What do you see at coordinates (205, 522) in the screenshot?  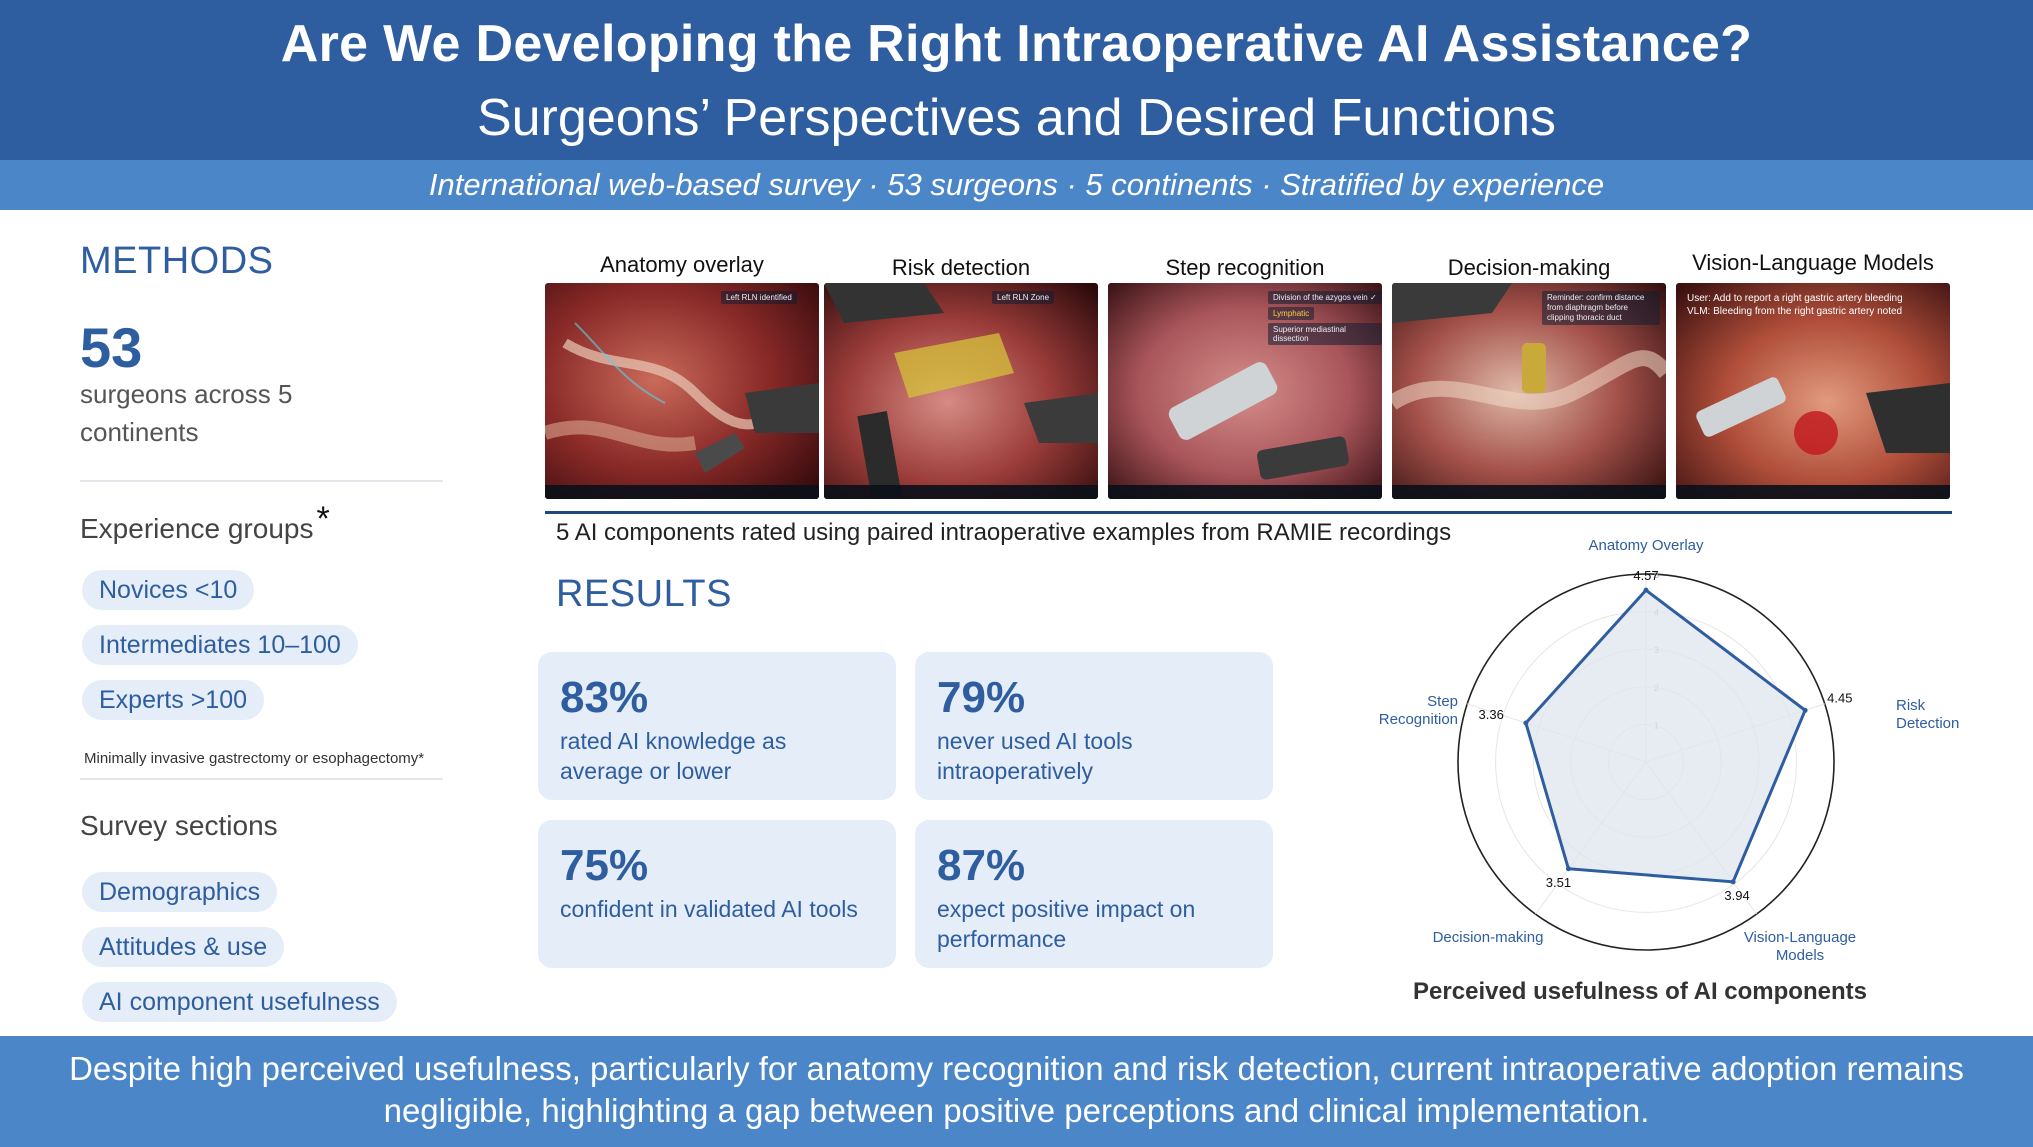 I see `experience-heading: Experience groups*` at bounding box center [205, 522].